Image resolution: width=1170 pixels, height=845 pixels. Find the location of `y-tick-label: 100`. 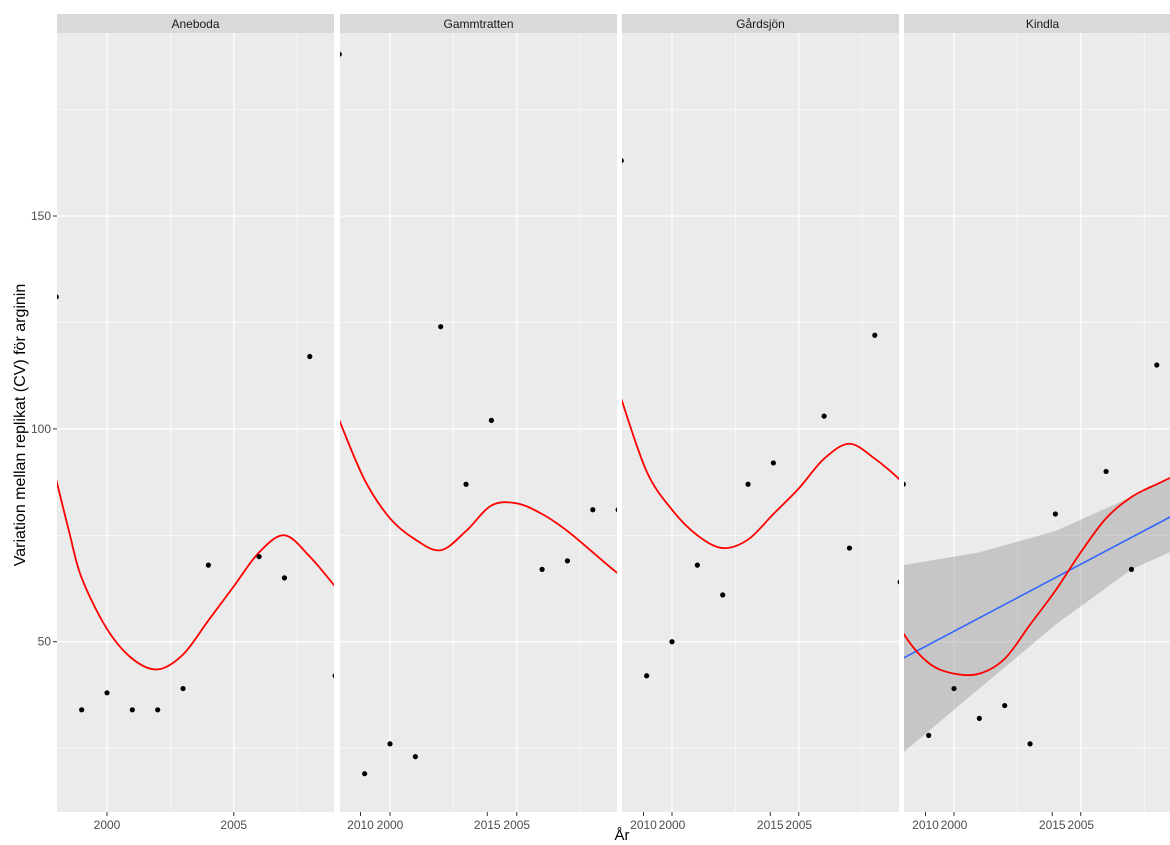

y-tick-label: 100 is located at coordinates (41, 429).